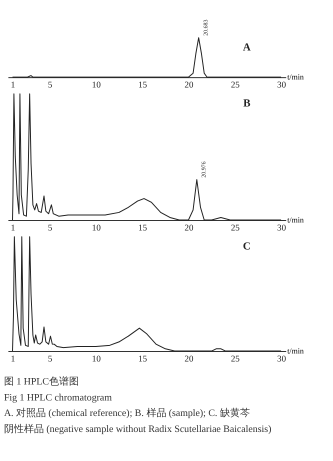 The width and height of the screenshot is (333, 461). What do you see at coordinates (41, 382) in the screenshot?
I see `caption: 图 1 HPLC色谱图` at bounding box center [41, 382].